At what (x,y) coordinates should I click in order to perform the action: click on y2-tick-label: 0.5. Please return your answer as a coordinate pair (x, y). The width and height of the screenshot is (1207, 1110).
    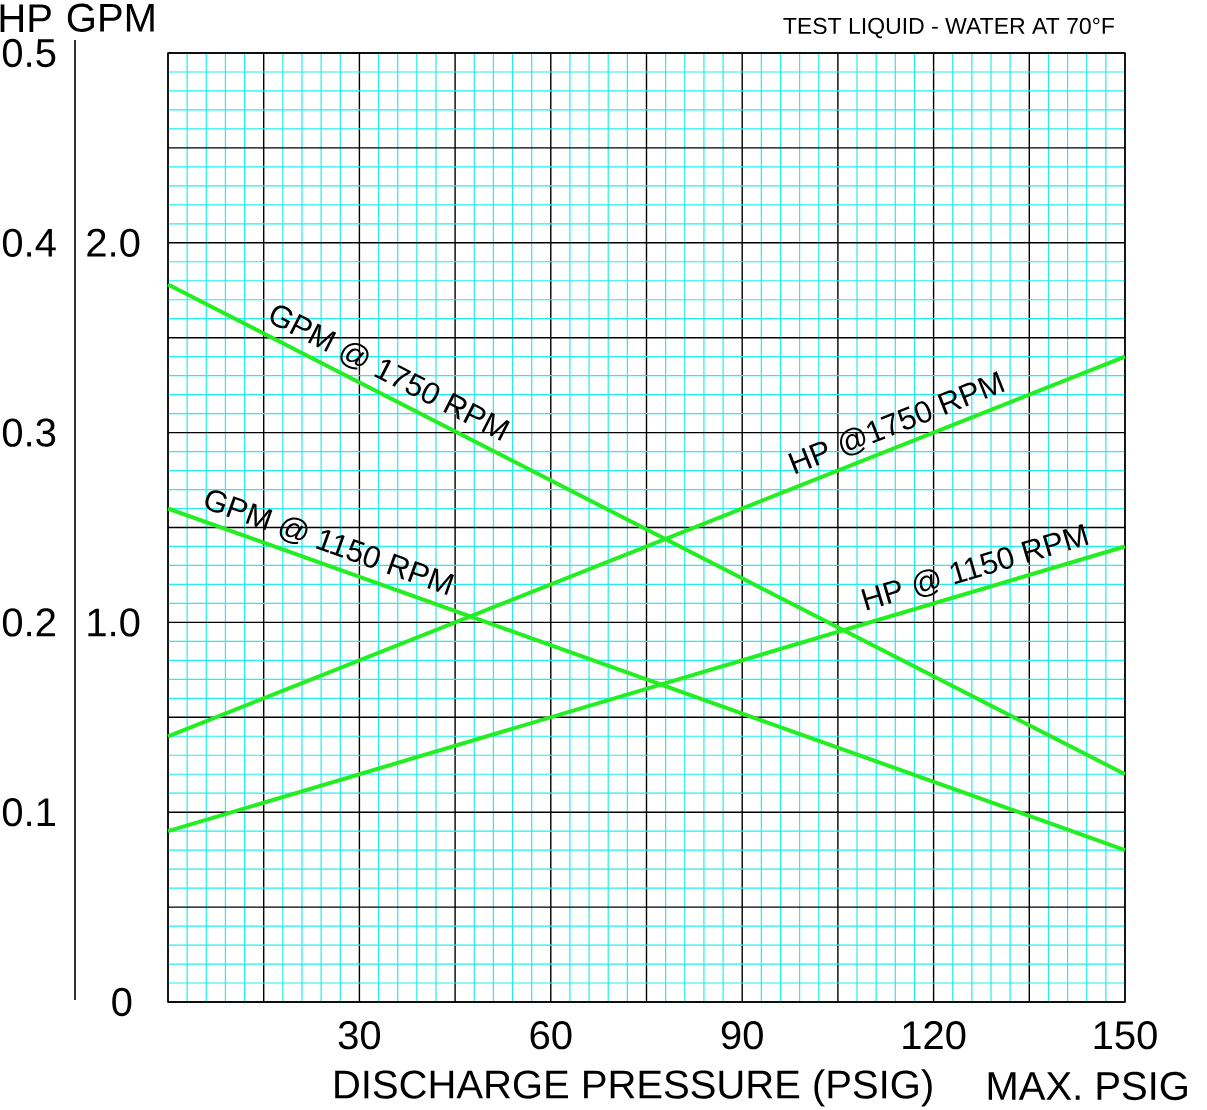
    Looking at the image, I should click on (29, 53).